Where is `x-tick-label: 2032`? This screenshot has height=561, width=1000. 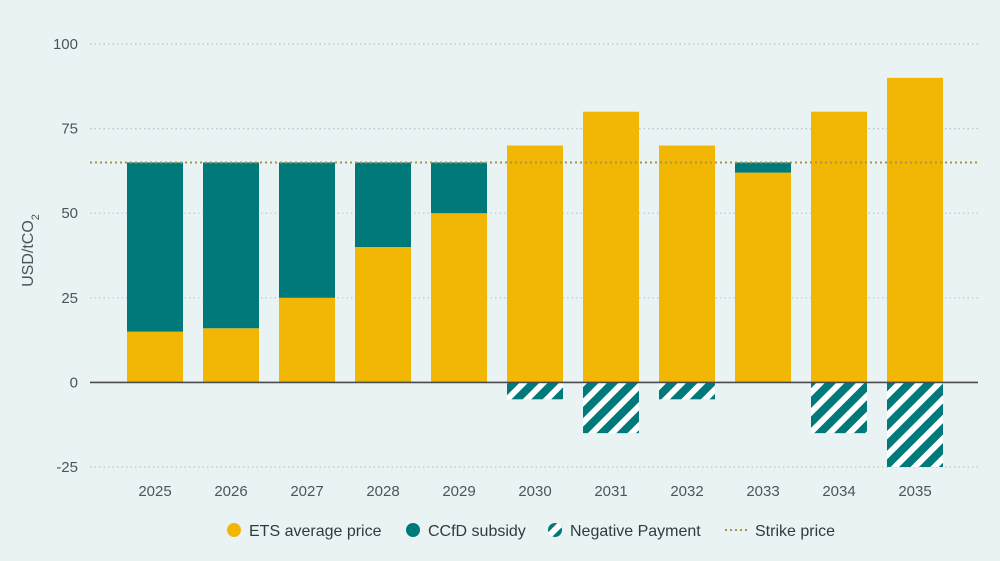
x-tick-label: 2032 is located at coordinates (686, 491).